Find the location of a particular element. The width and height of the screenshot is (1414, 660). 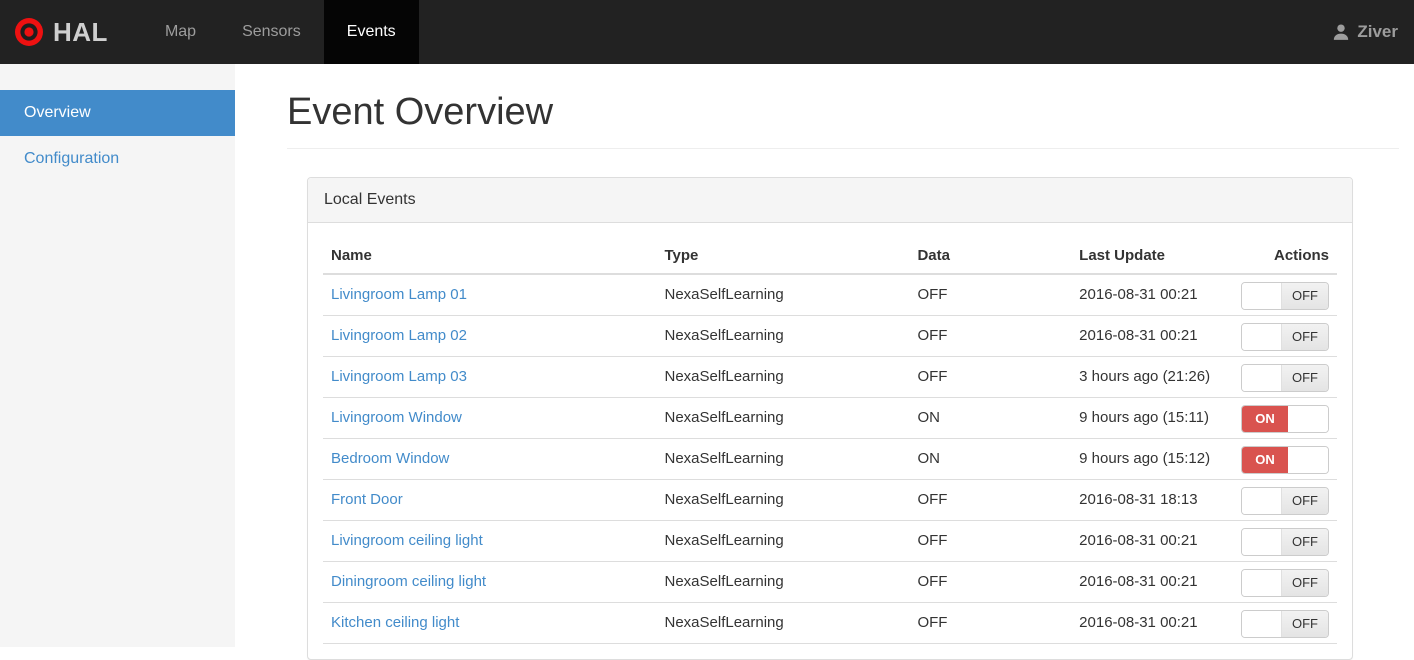

tab-events-label: Events is located at coordinates (371, 31).